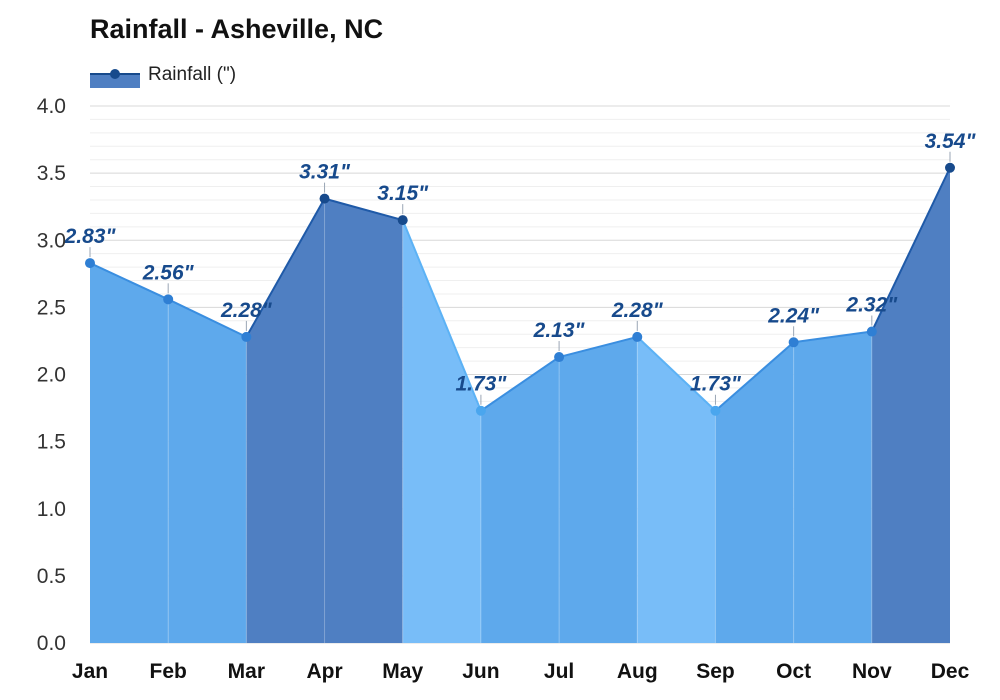  Describe the element at coordinates (793, 315) in the screenshot. I see `data-label: 2.24"` at that location.